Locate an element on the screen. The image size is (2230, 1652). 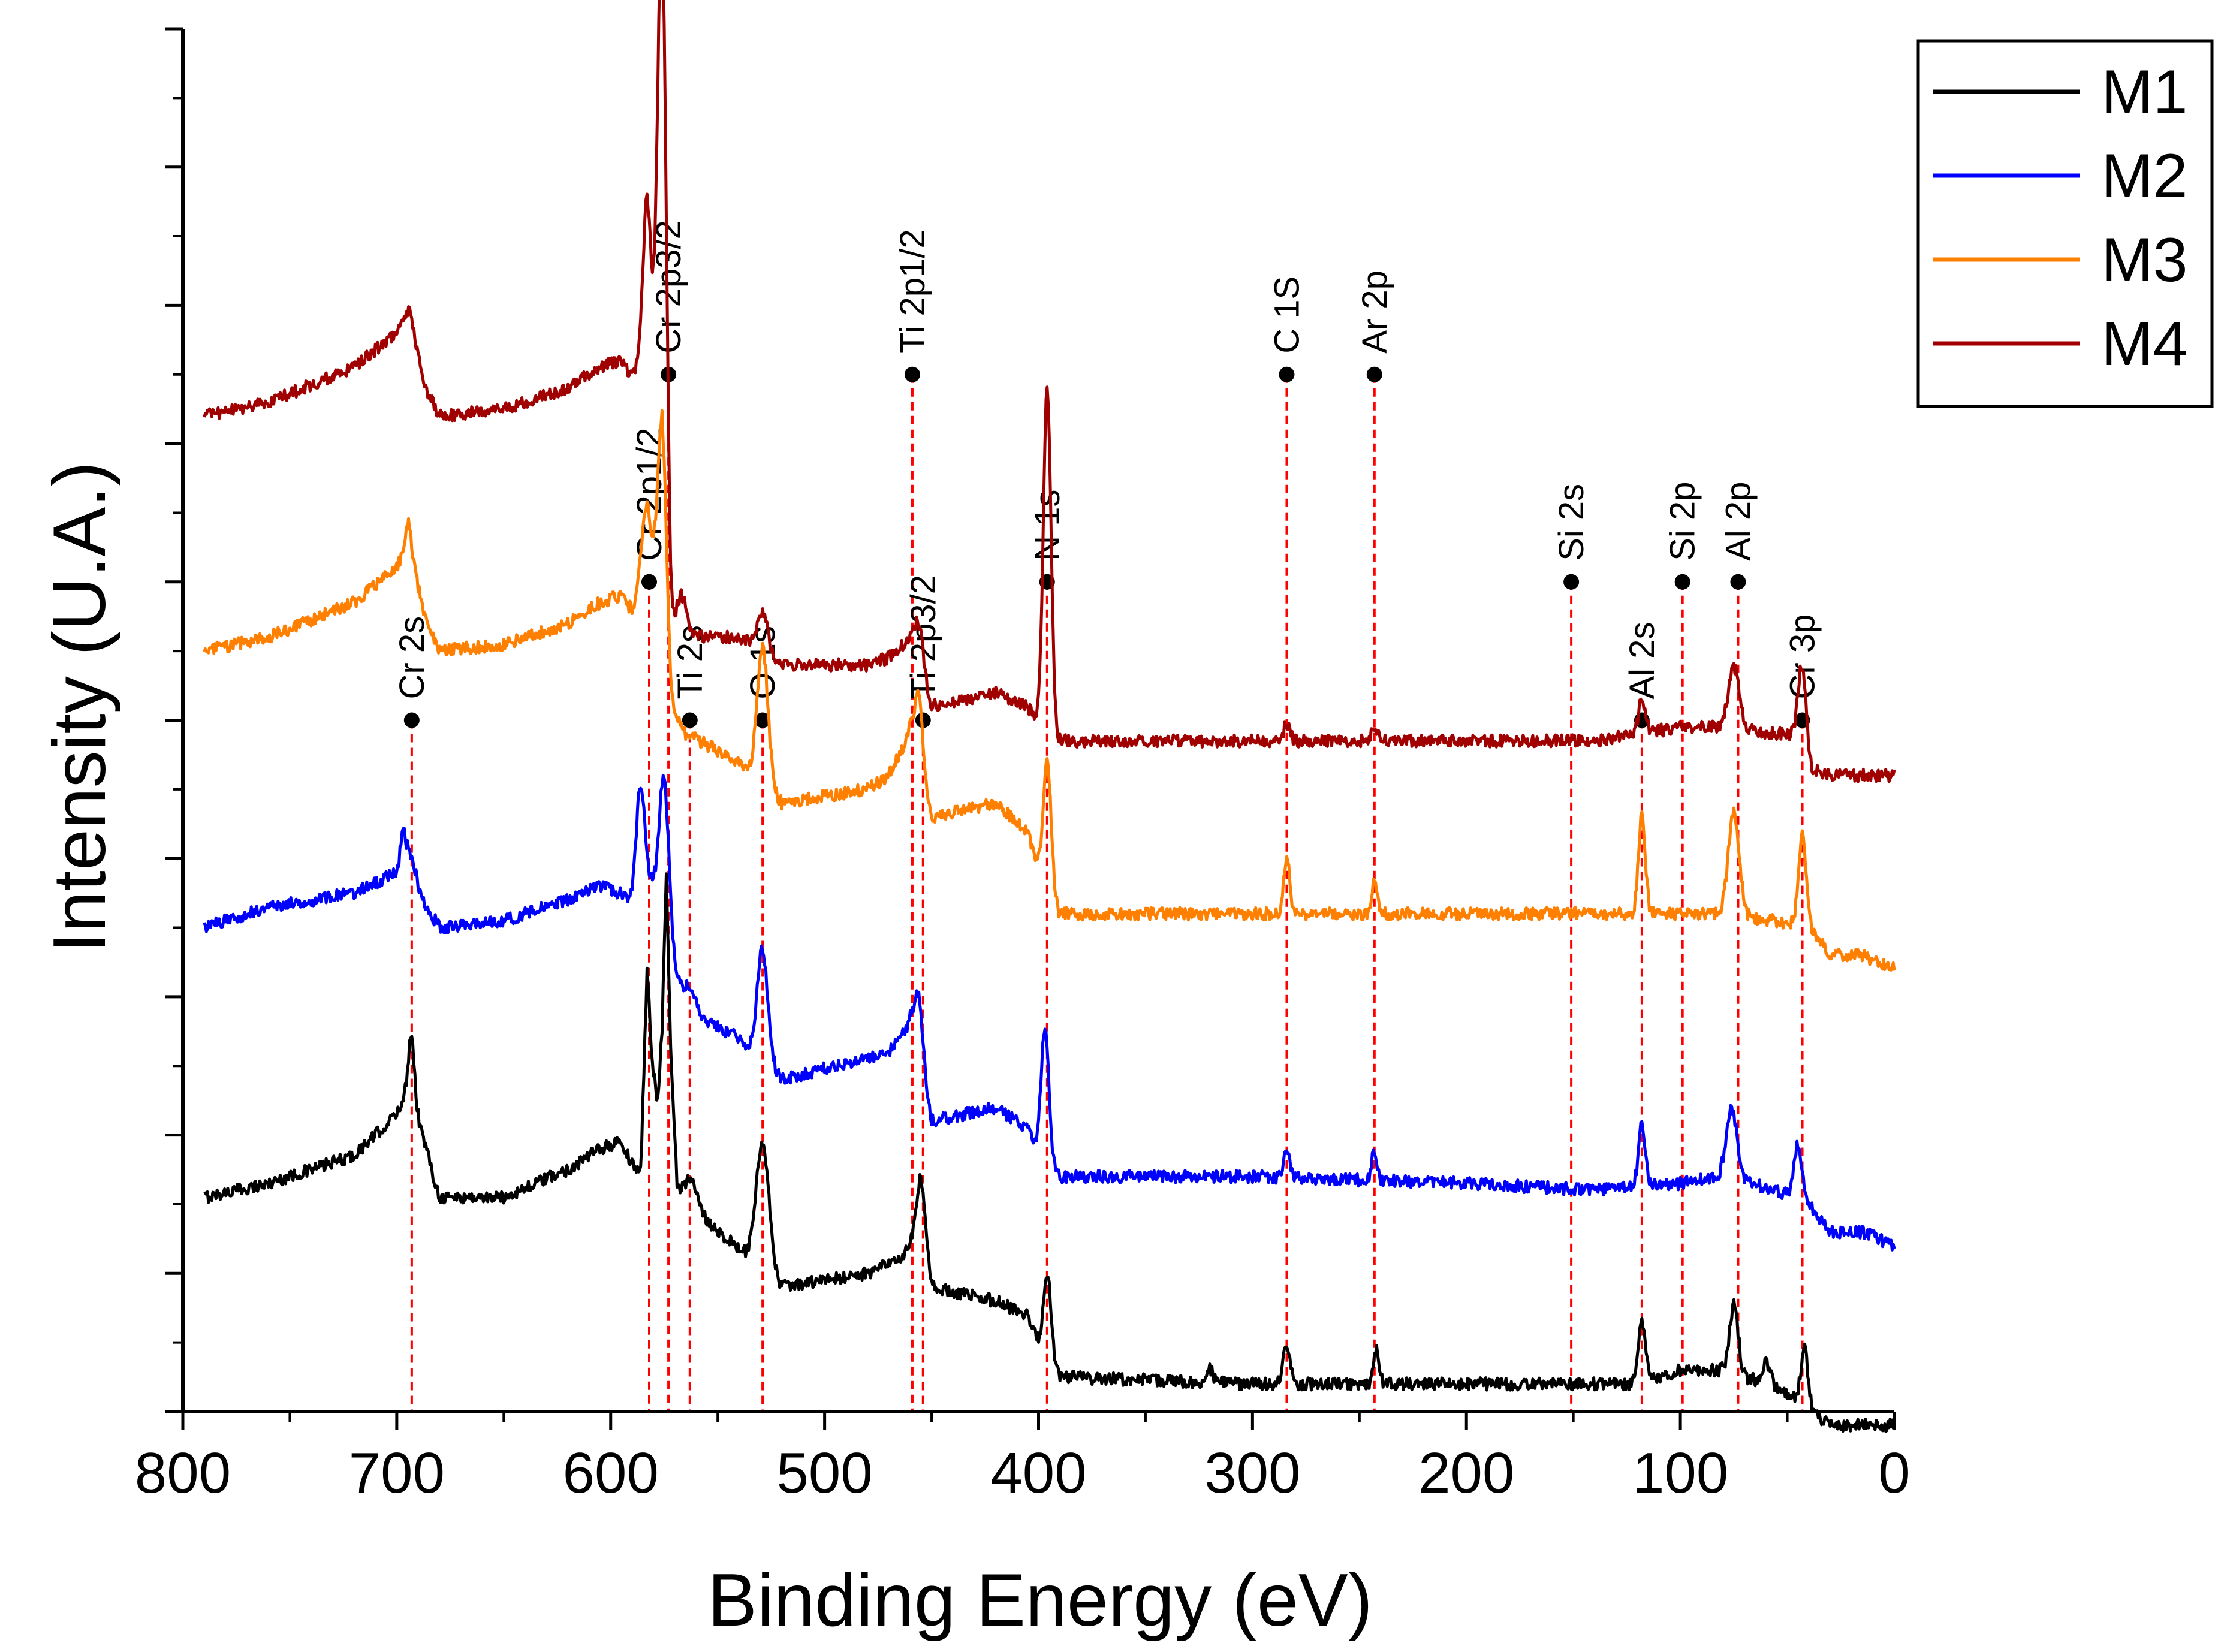
peak-annotation-ti-2p1-2: Ti 2p1/2 is located at coordinates (912, 821).